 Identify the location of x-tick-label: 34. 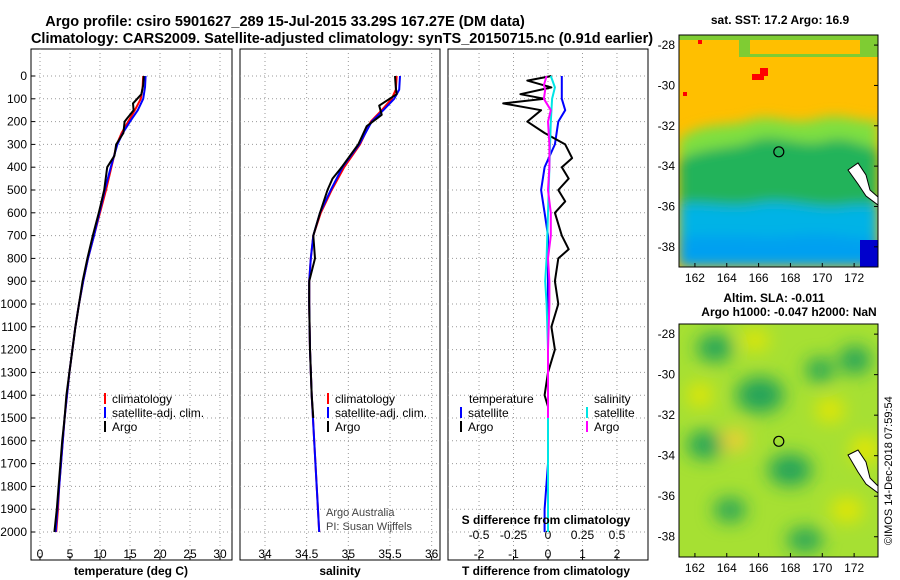
(265, 554).